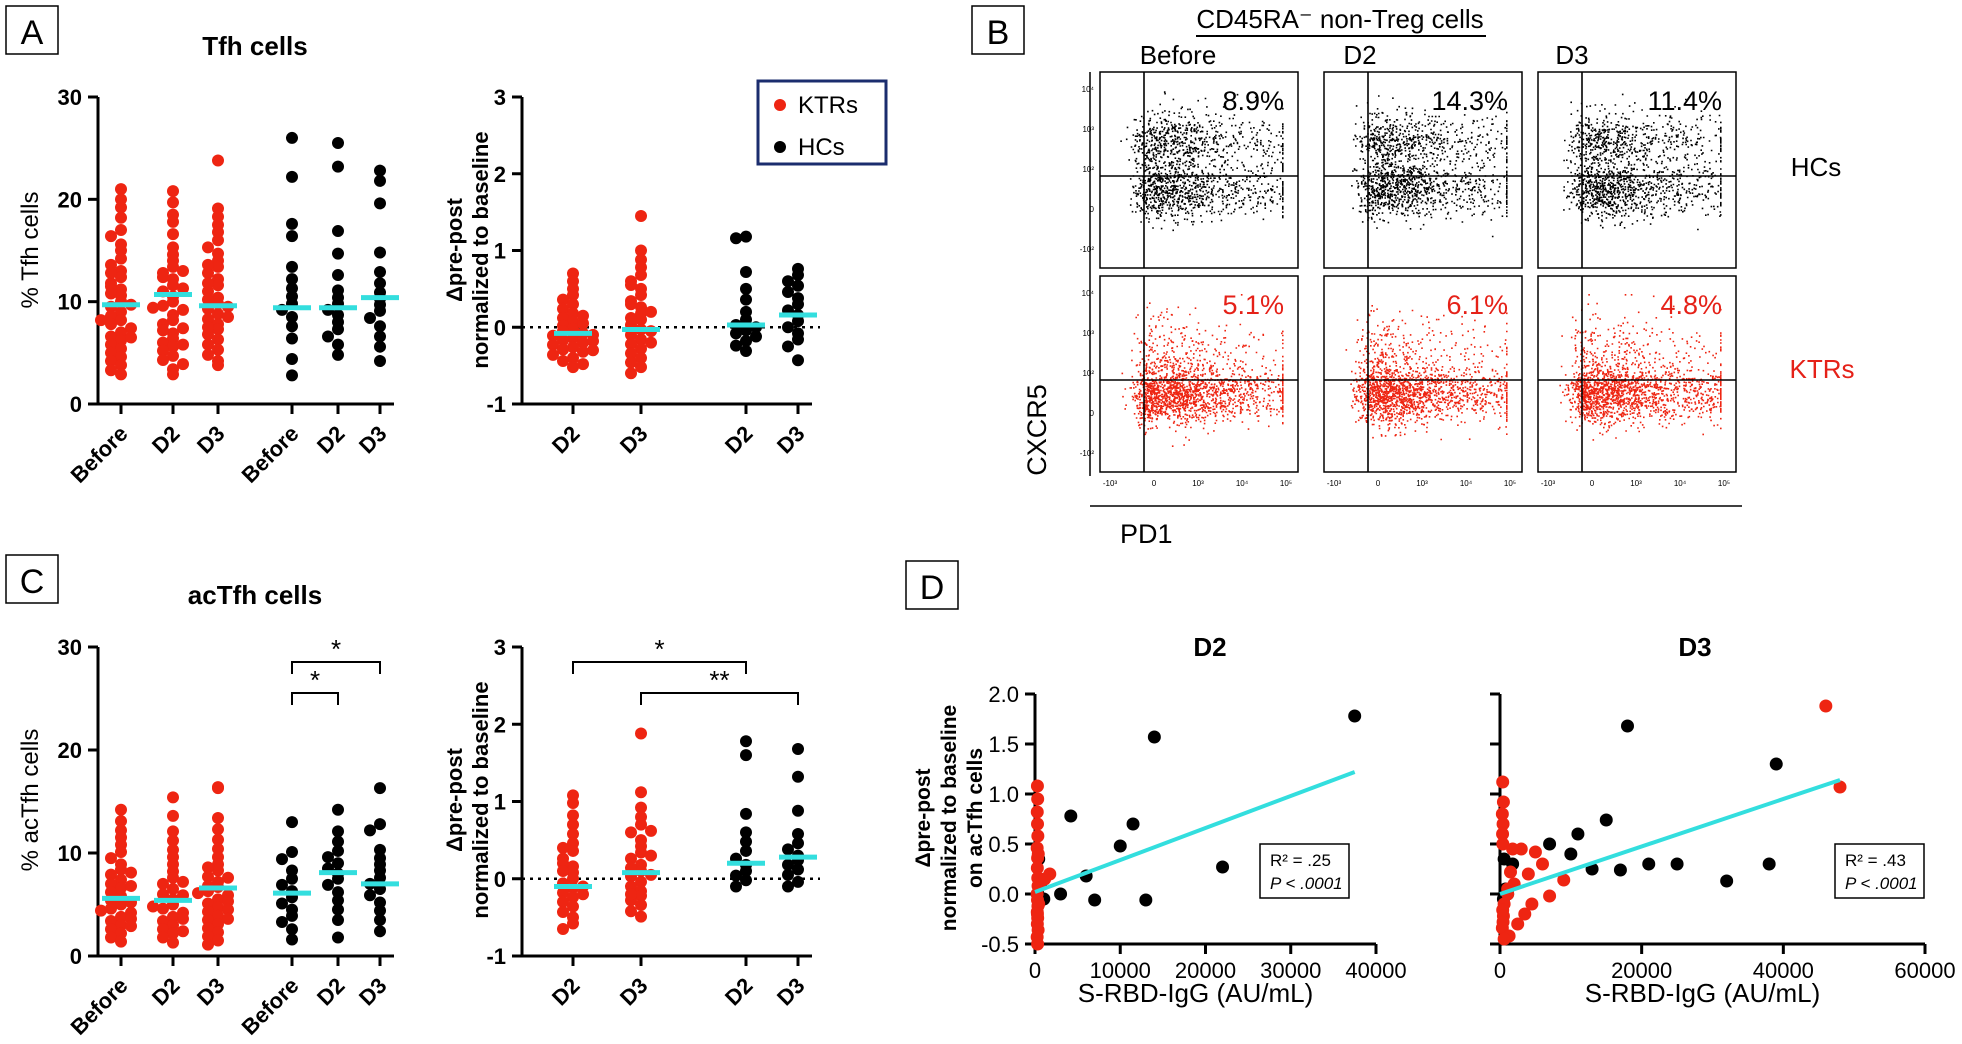 The width and height of the screenshot is (1962, 1044). I want to click on y-tick-label: 0.5, so click(1003, 844).